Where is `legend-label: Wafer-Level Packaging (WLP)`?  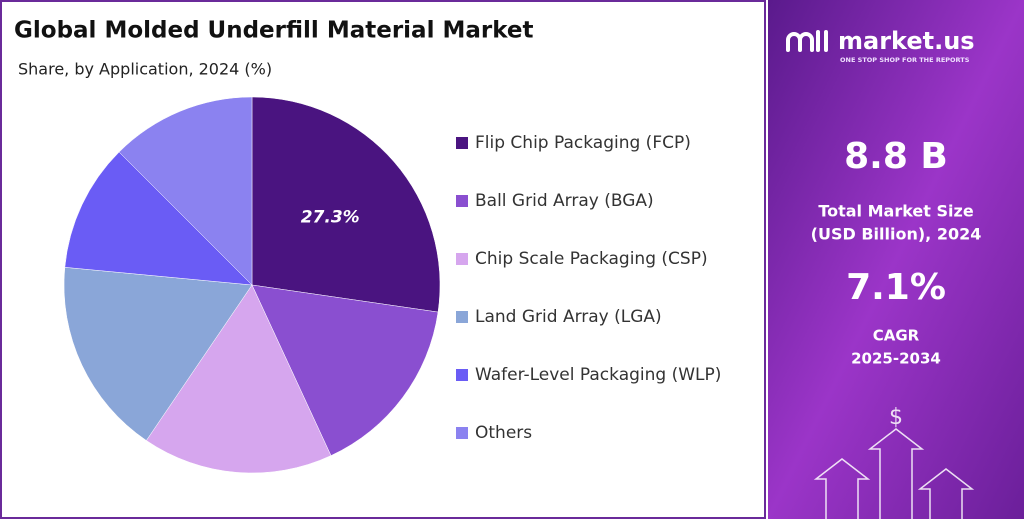 legend-label: Wafer-Level Packaging (WLP) is located at coordinates (598, 375).